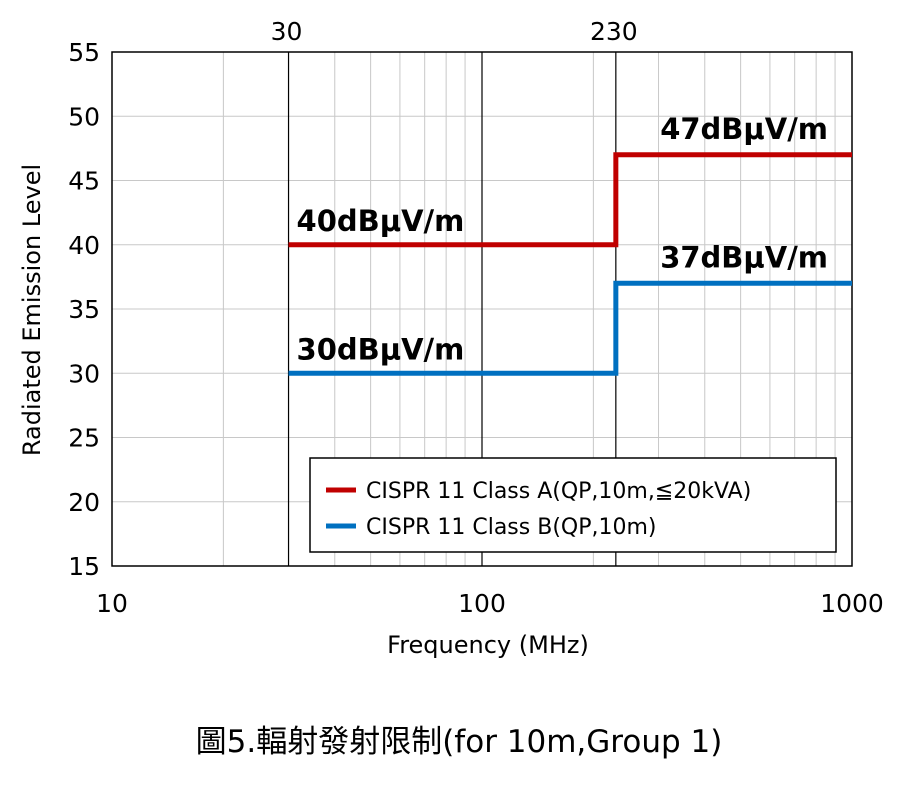 This screenshot has height=787, width=918. I want to click on y-tick-label: 35, so click(84, 309).